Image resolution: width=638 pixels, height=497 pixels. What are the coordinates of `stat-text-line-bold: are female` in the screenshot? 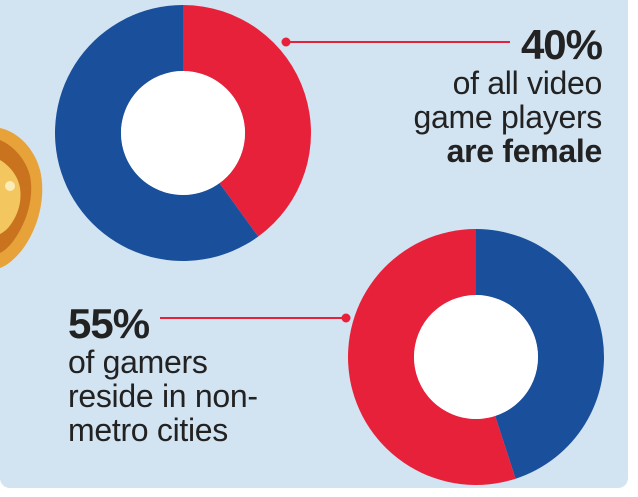 It's located at (524, 151).